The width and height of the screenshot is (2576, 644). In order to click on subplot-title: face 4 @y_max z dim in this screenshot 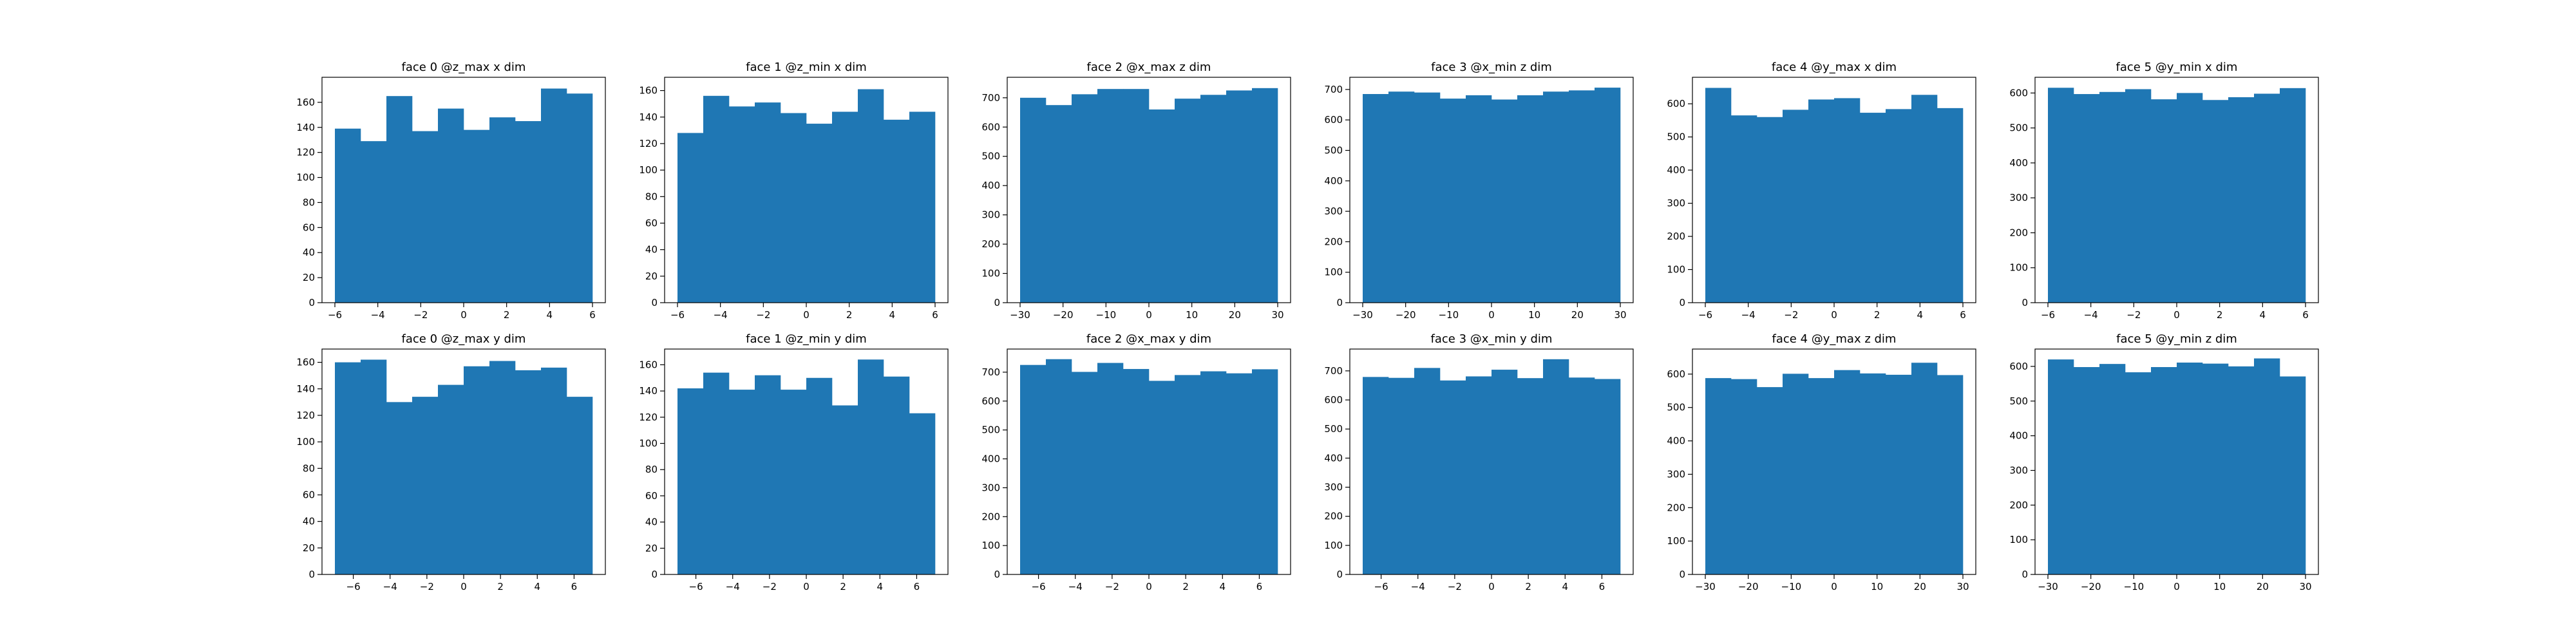, I will do `click(1834, 339)`.